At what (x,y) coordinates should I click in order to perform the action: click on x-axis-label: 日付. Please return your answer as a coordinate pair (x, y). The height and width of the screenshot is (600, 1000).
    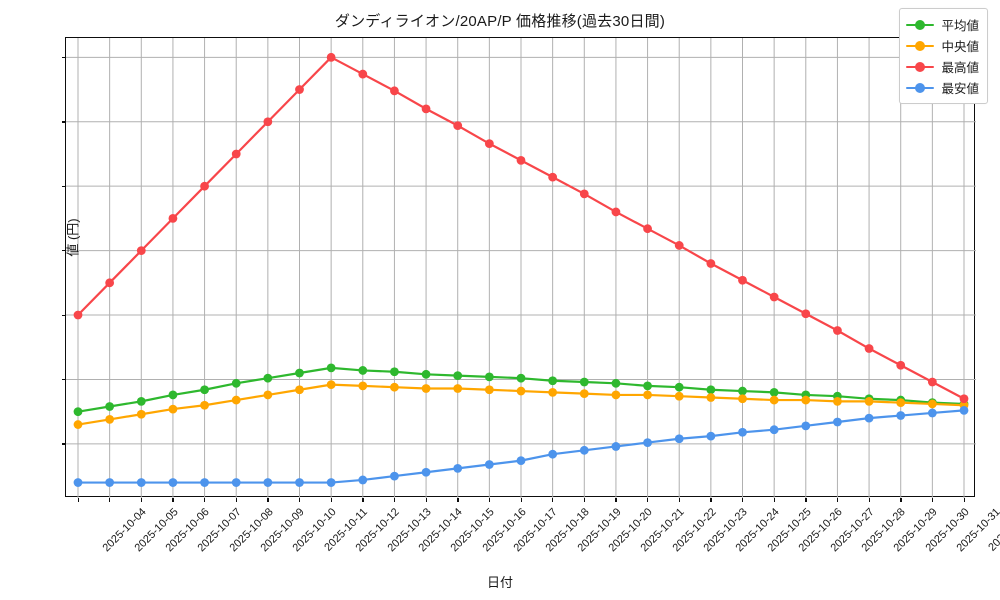
    Looking at the image, I should click on (499, 582).